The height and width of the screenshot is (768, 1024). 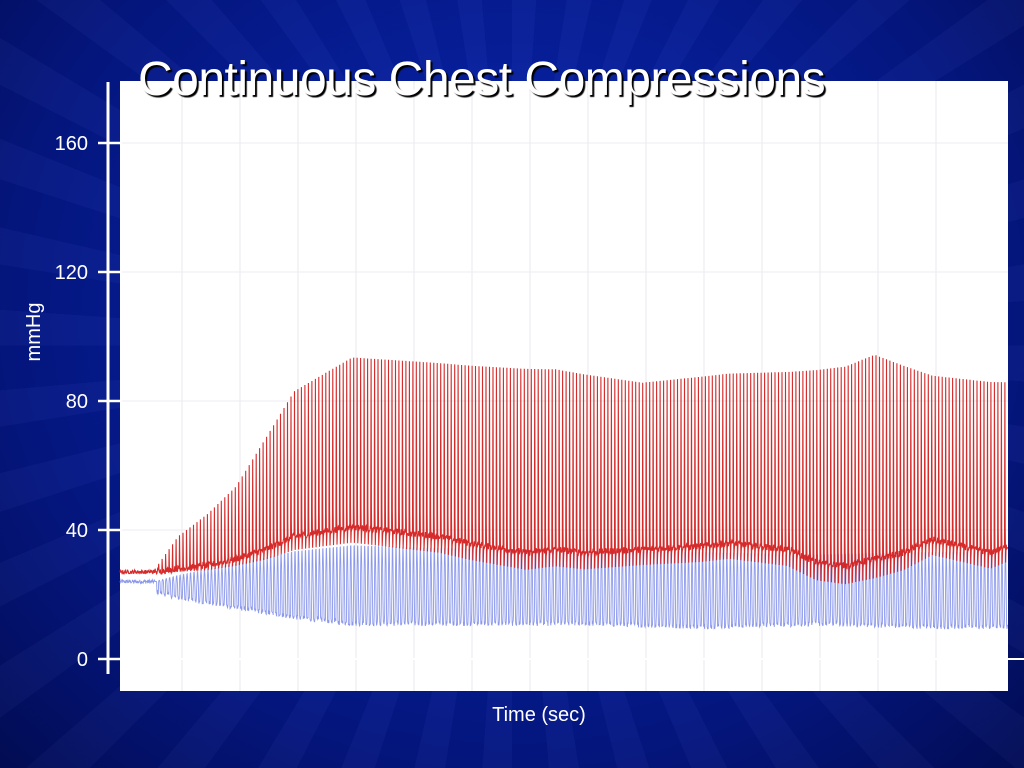 I want to click on x-axis-label: Time (sec), so click(x=539, y=715).